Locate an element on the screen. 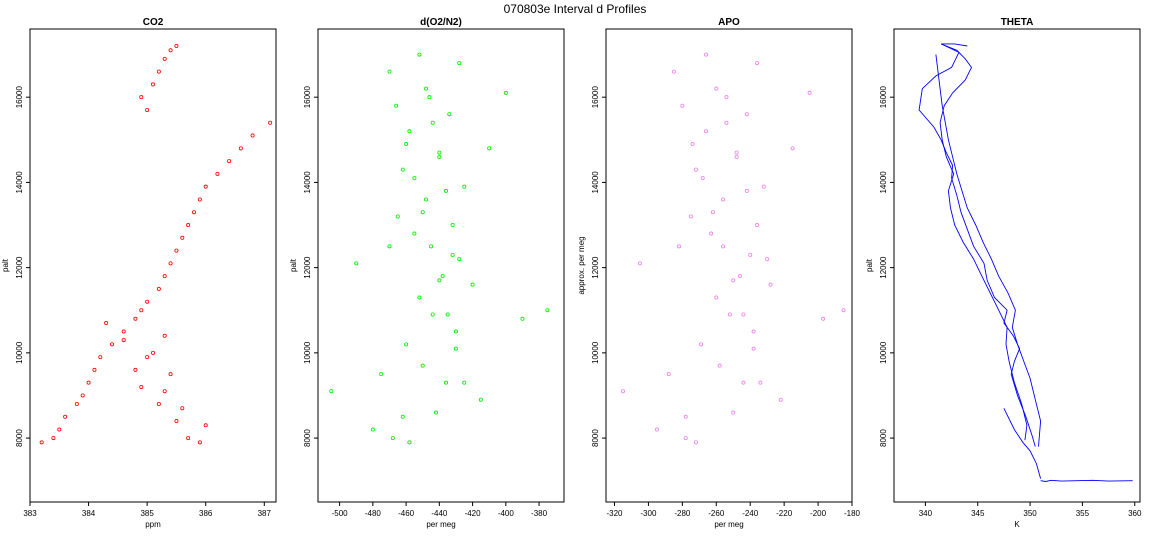 Image resolution: width=1150 pixels, height=550 pixels. panel-title: THETA is located at coordinates (1017, 22).